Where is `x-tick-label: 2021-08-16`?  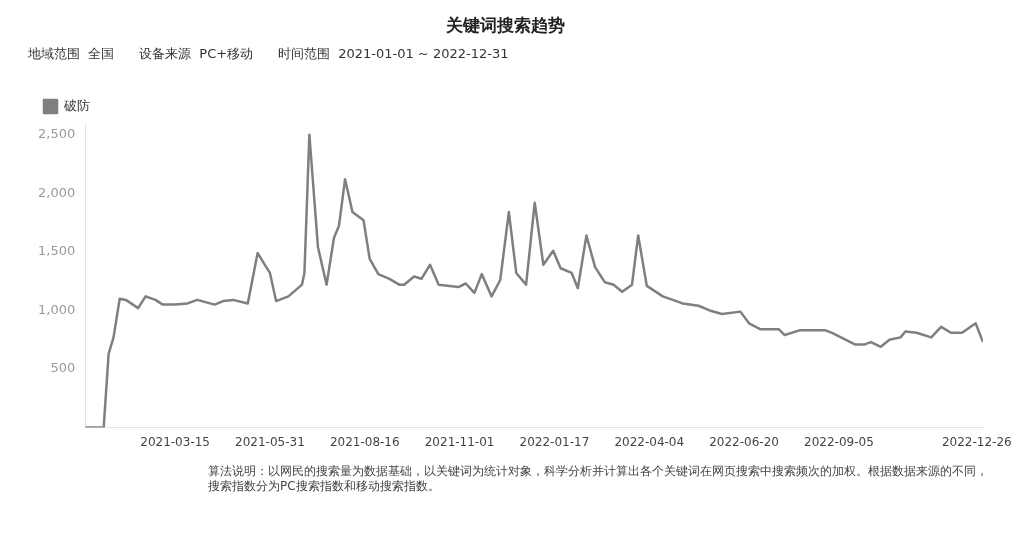 x-tick-label: 2021-08-16 is located at coordinates (364, 441).